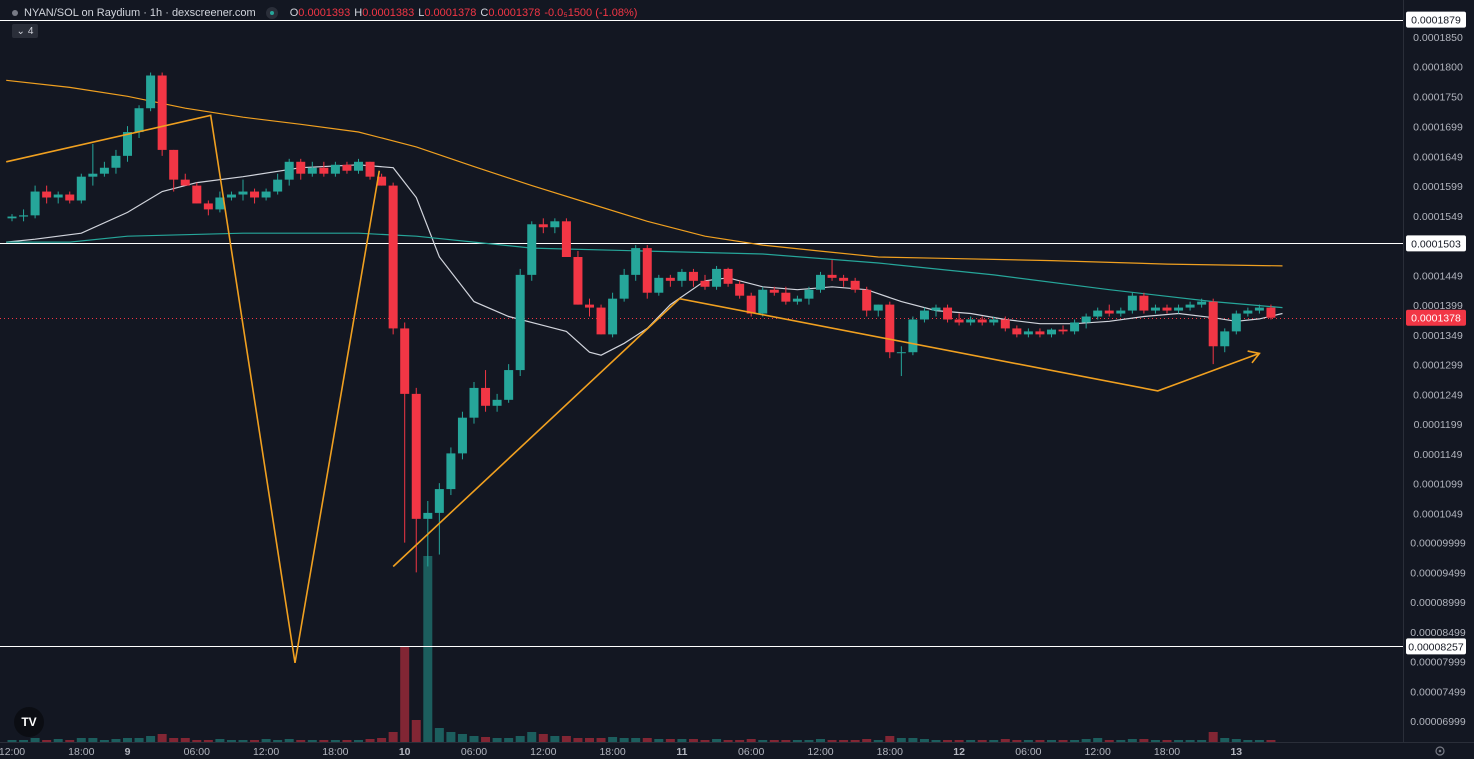  I want to click on open-value: 0.0001393, so click(324, 13).